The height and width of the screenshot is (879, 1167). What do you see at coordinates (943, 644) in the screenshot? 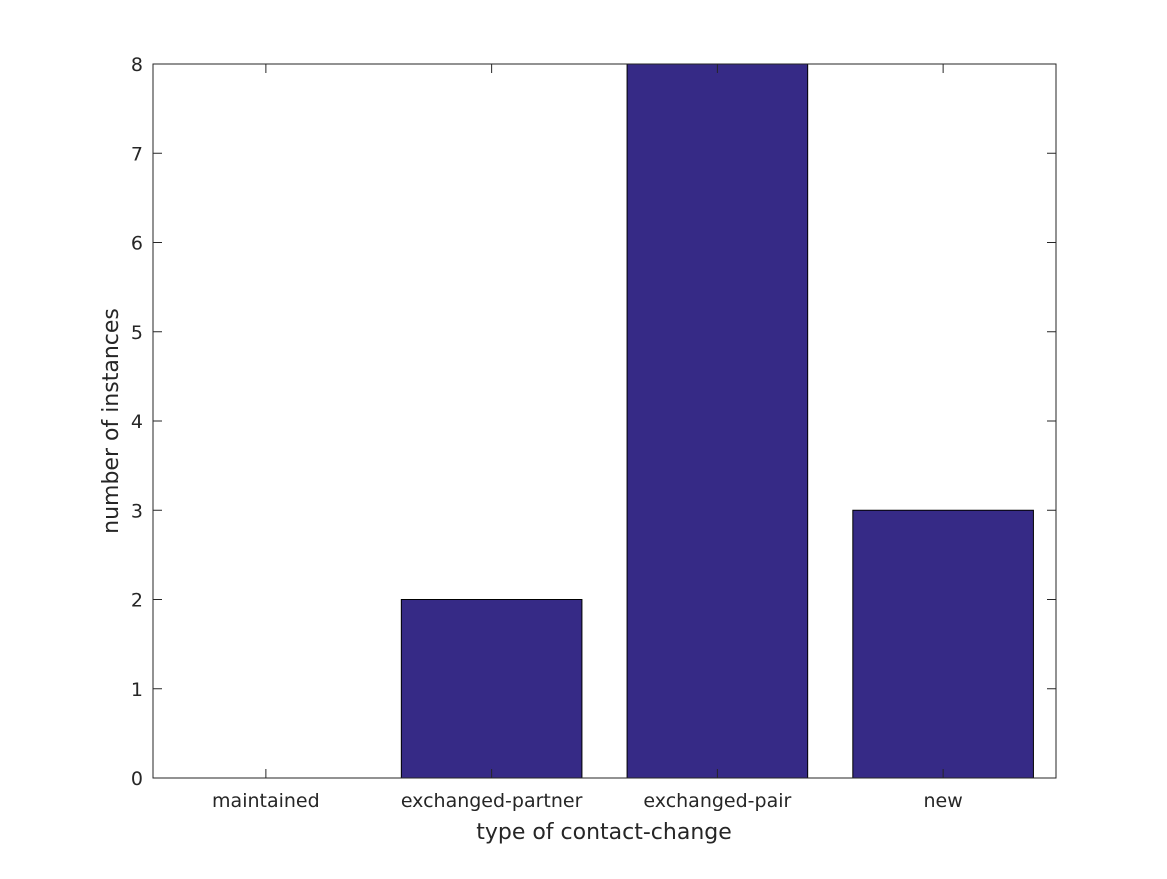
I see `bar-new` at bounding box center [943, 644].